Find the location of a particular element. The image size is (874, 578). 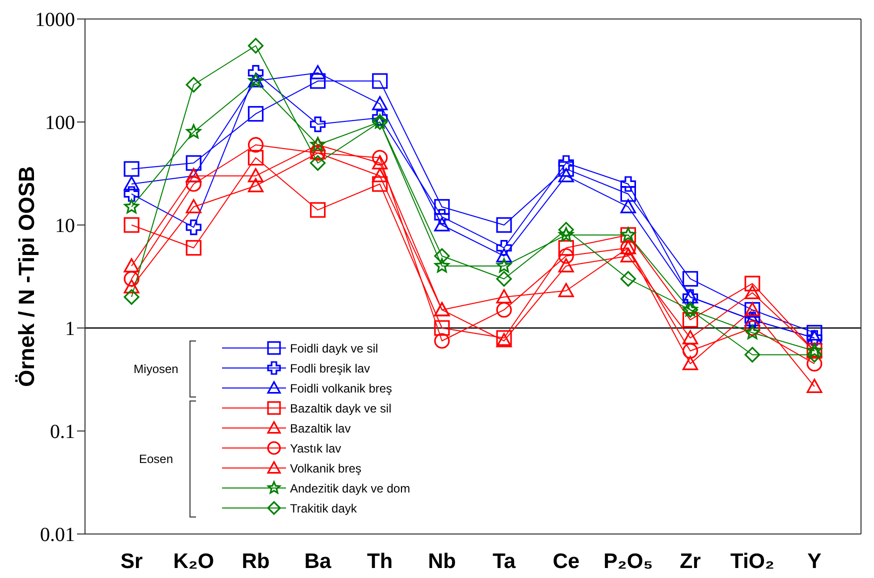

x-tick-label: Nb is located at coordinates (442, 561).